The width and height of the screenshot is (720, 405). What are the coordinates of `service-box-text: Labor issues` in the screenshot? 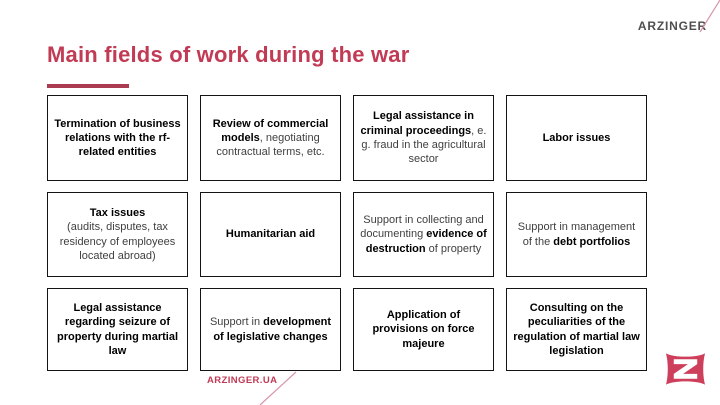 It's located at (576, 137).